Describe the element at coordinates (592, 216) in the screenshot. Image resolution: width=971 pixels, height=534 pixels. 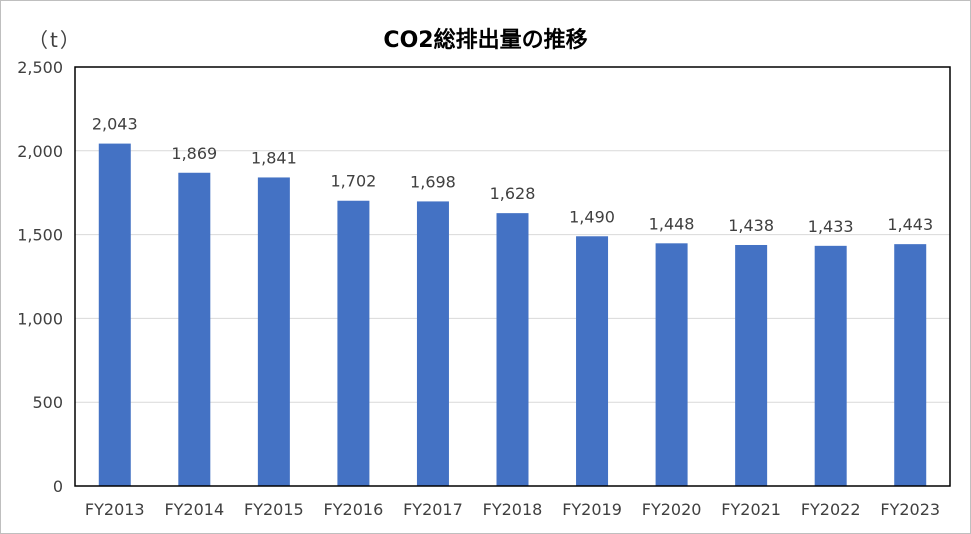
I see `data-label: 1,490` at that location.